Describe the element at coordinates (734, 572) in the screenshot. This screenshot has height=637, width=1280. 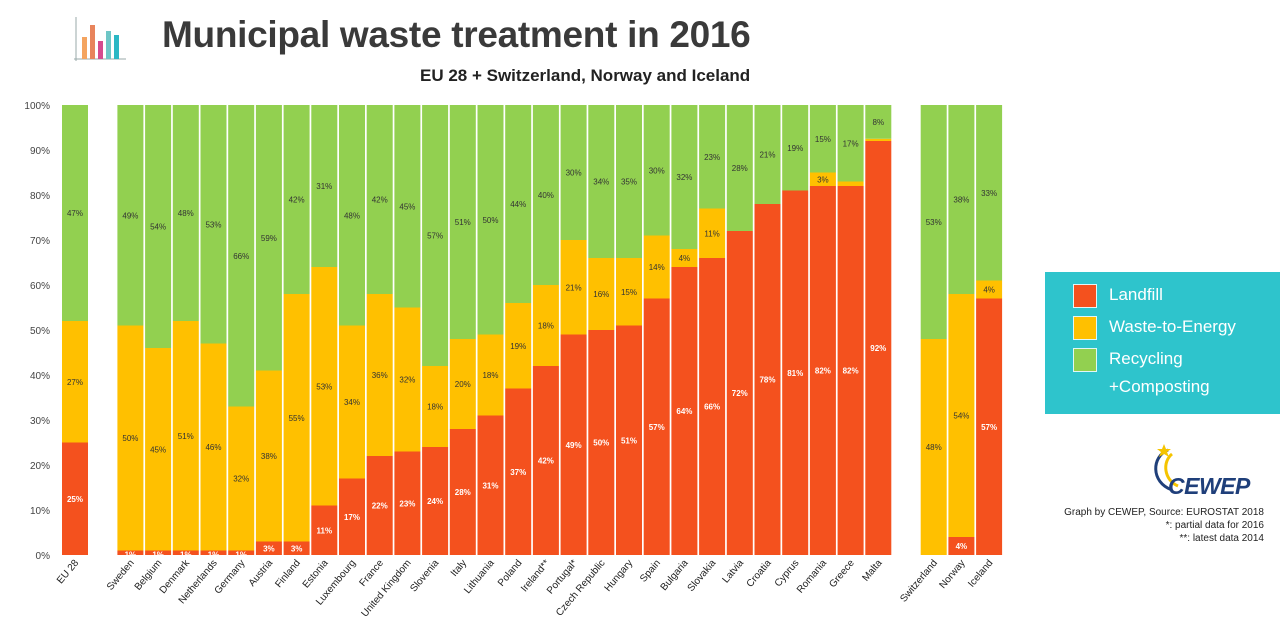
I see `x-tick-label: Latvia` at that location.